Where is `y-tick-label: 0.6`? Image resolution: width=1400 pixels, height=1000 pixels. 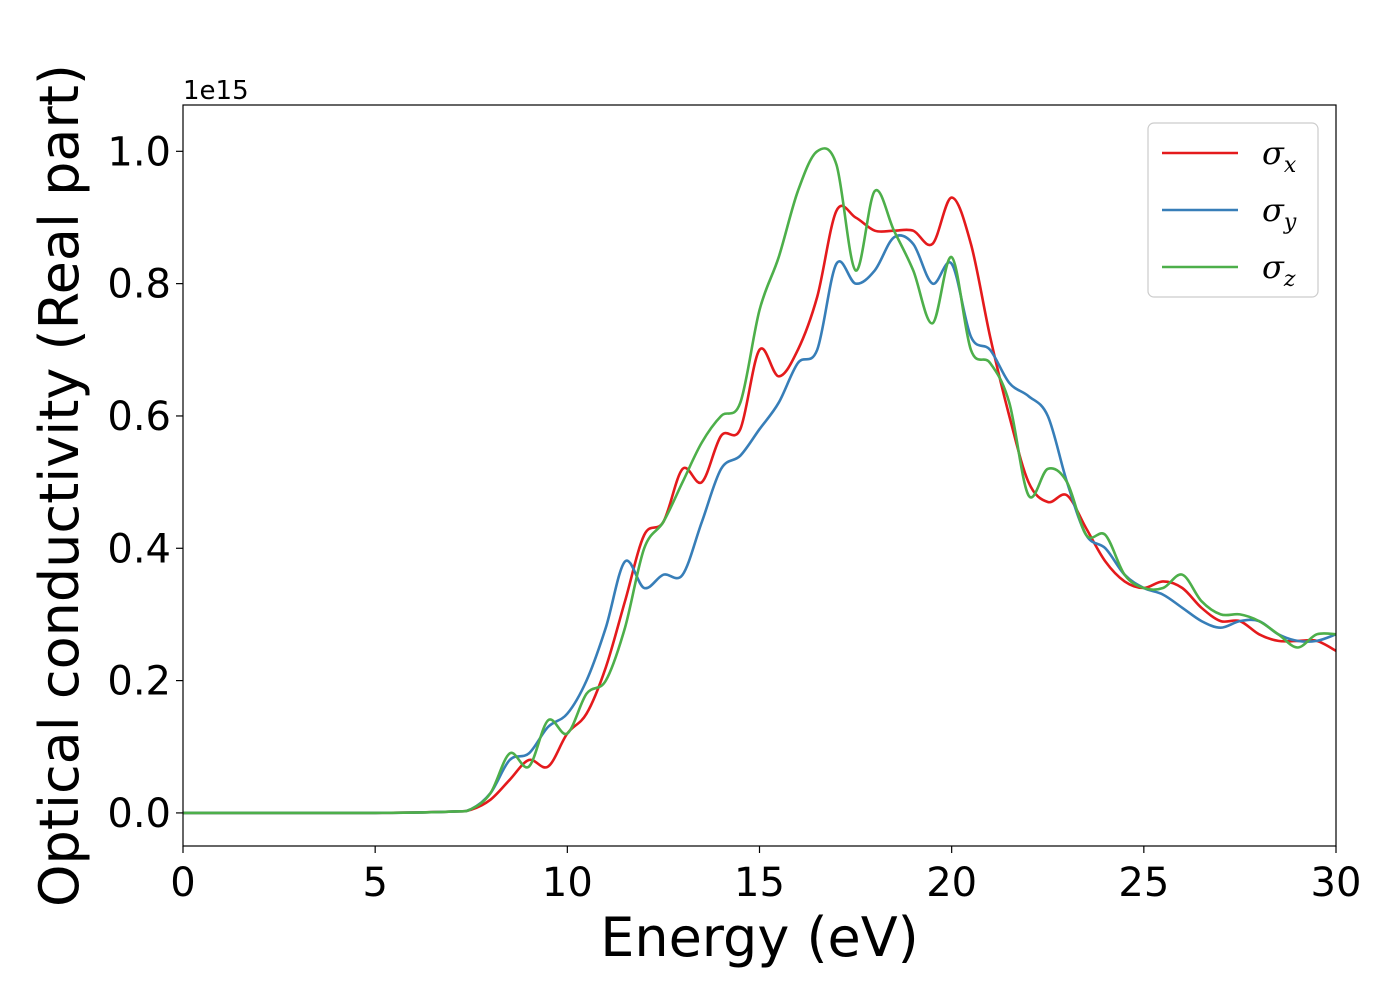 y-tick-label: 0.6 is located at coordinates (139, 417).